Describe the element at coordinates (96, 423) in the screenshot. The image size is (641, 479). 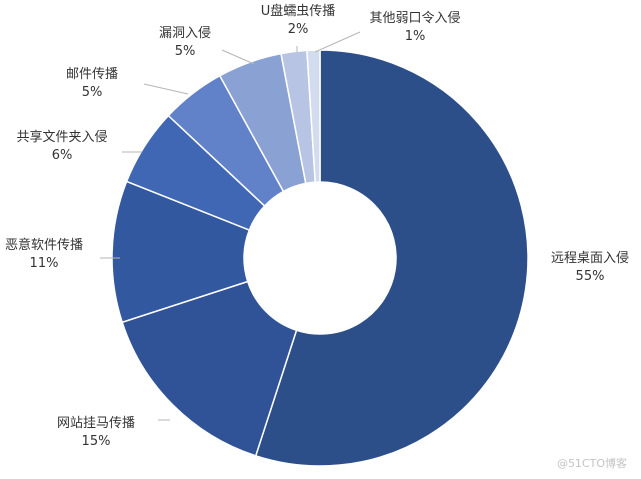
I see `slice-category-label: 网站挂马传播` at that location.